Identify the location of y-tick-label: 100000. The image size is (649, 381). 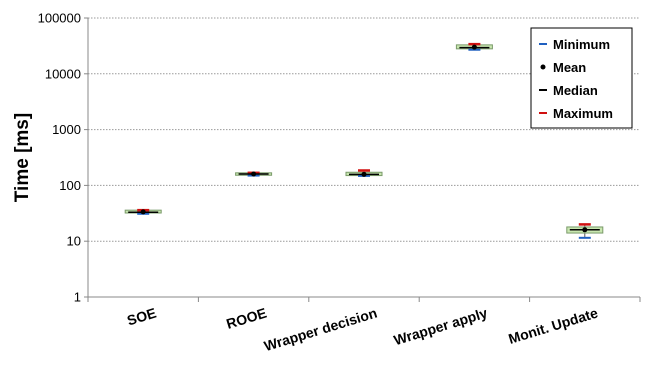
(59, 18).